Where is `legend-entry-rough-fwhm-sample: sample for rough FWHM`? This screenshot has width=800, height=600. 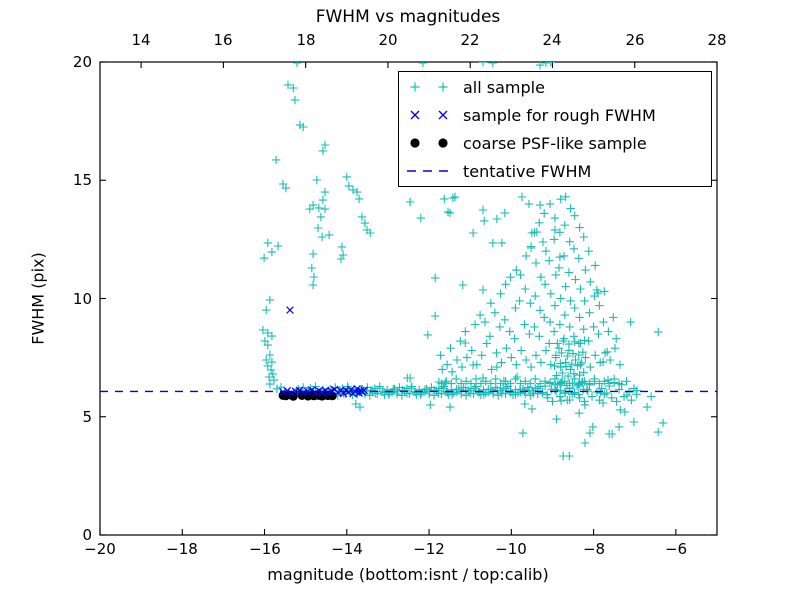
legend-entry-rough-fwhm-sample: sample for rough FWHM is located at coordinates (559, 115).